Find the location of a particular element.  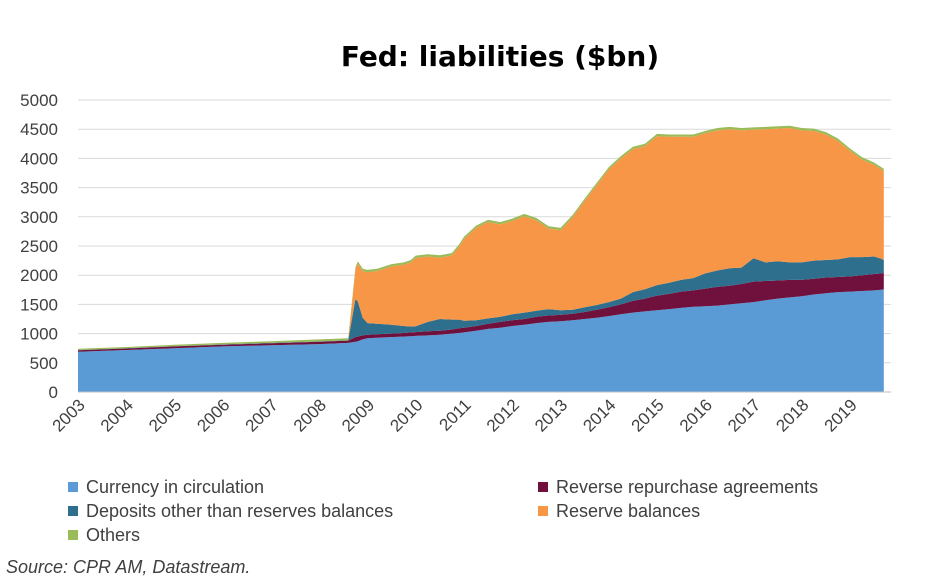

y-tick-label: 0 is located at coordinates (53, 392).